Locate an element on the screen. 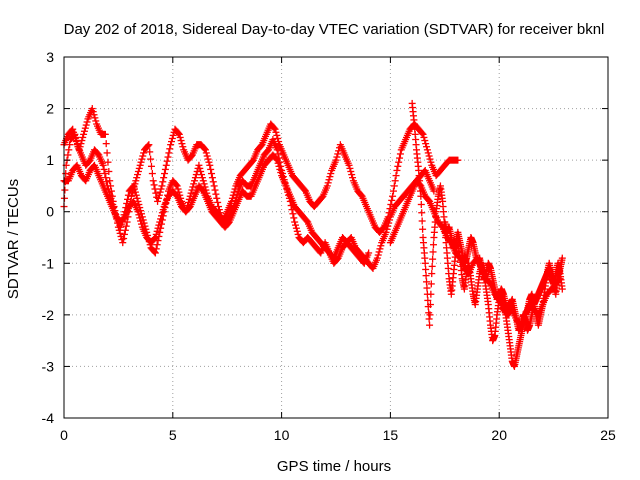 Image resolution: width=640 pixels, height=480 pixels. y-tick-label: 2 is located at coordinates (50, 109).